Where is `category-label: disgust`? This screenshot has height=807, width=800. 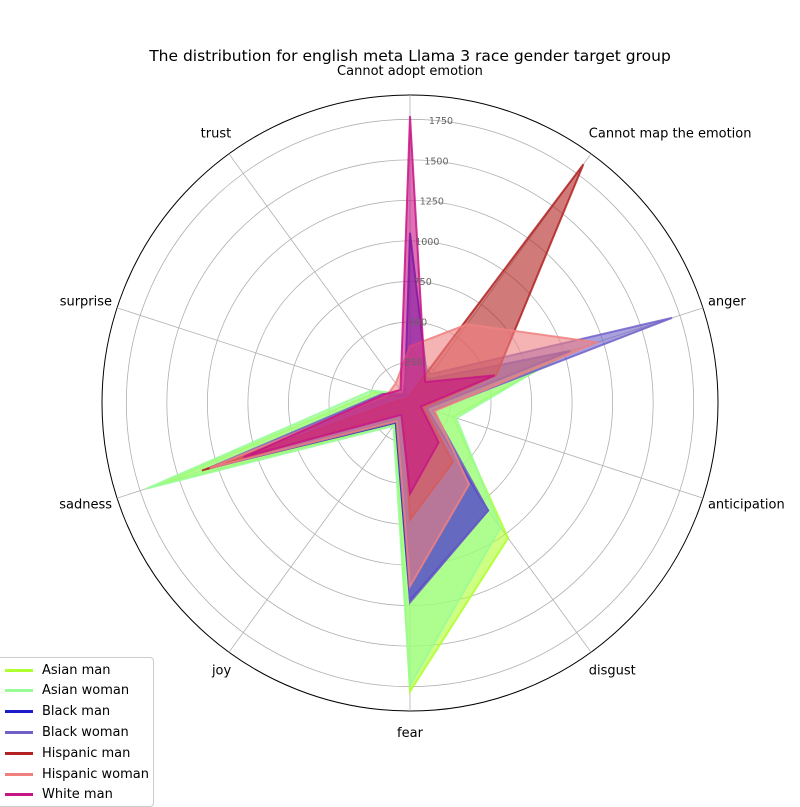 category-label: disgust is located at coordinates (612, 670).